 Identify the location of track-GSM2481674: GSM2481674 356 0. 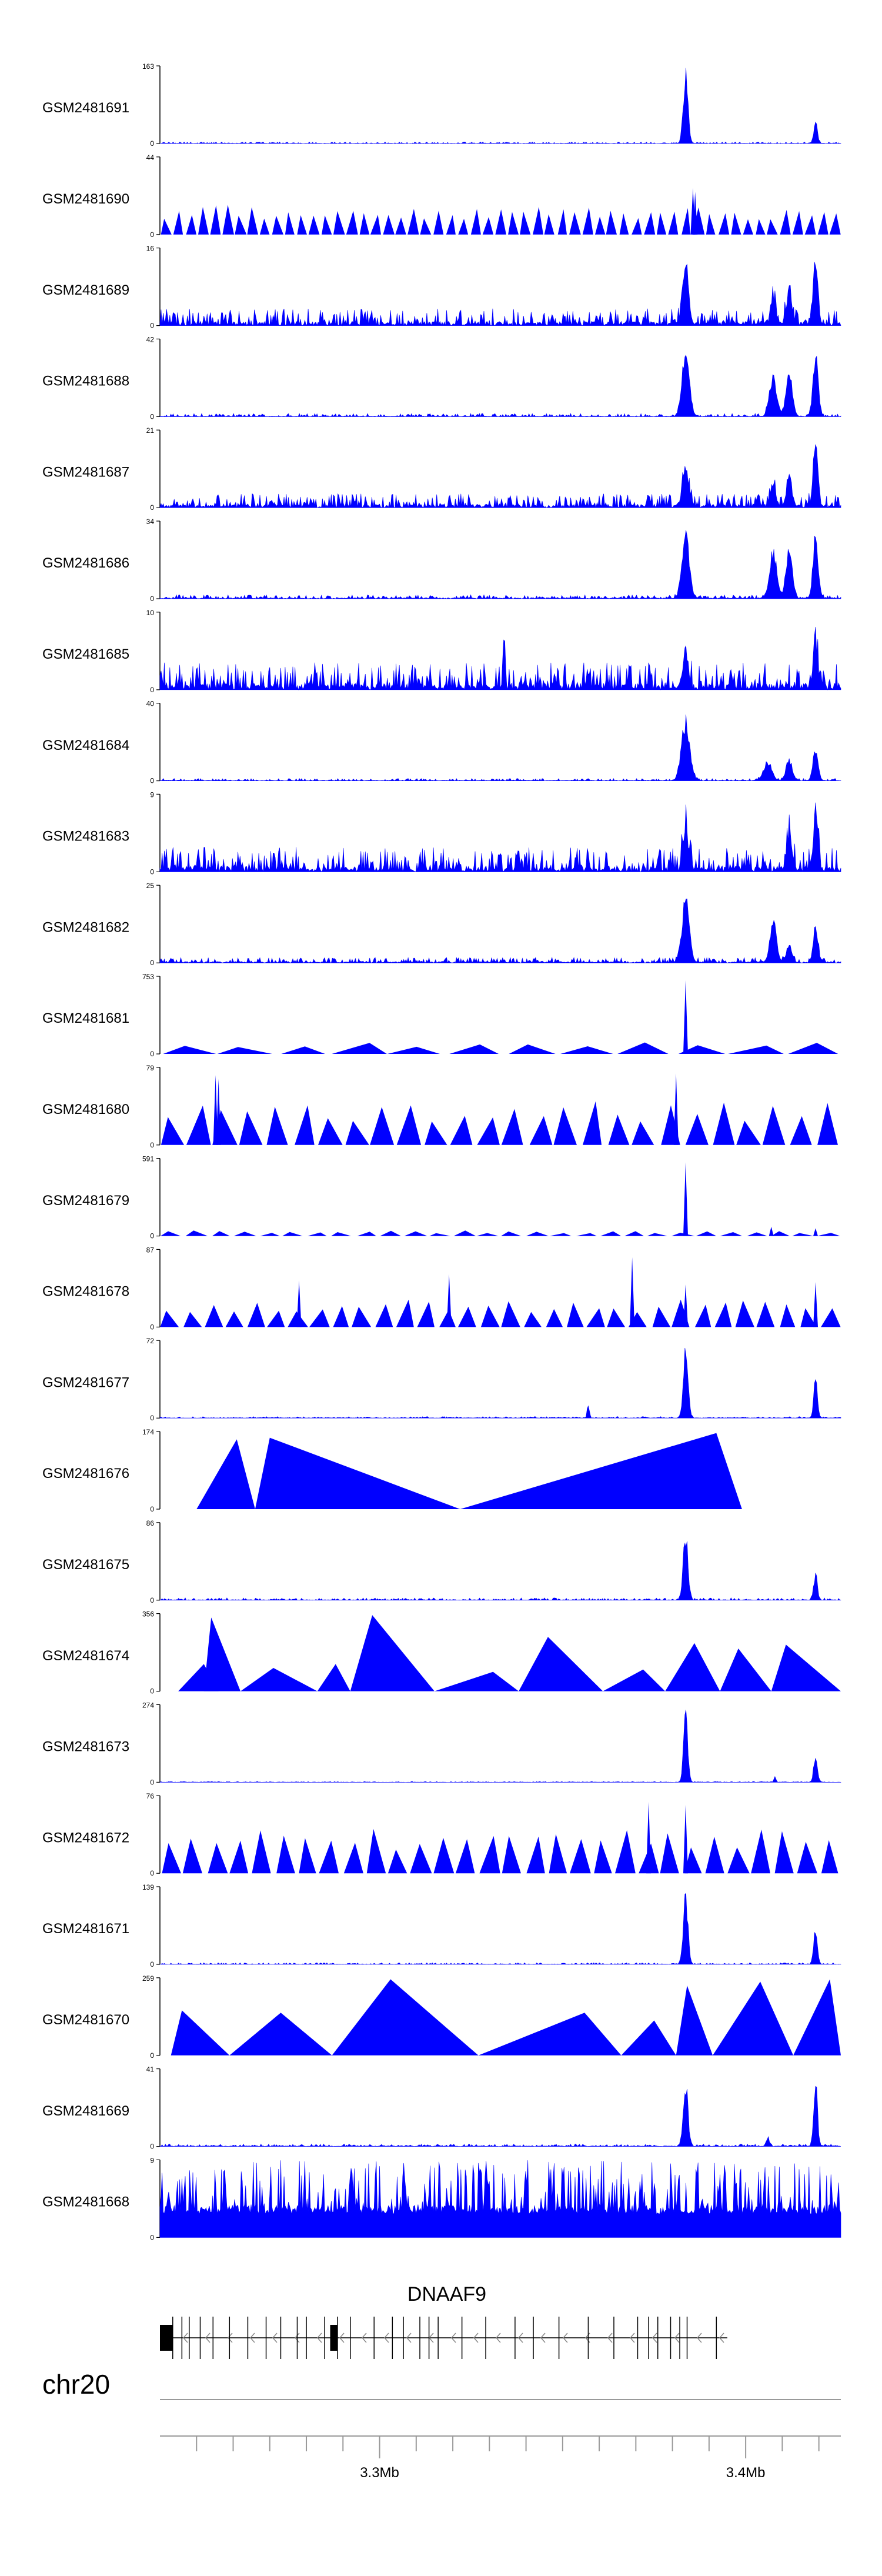
(441, 1653).